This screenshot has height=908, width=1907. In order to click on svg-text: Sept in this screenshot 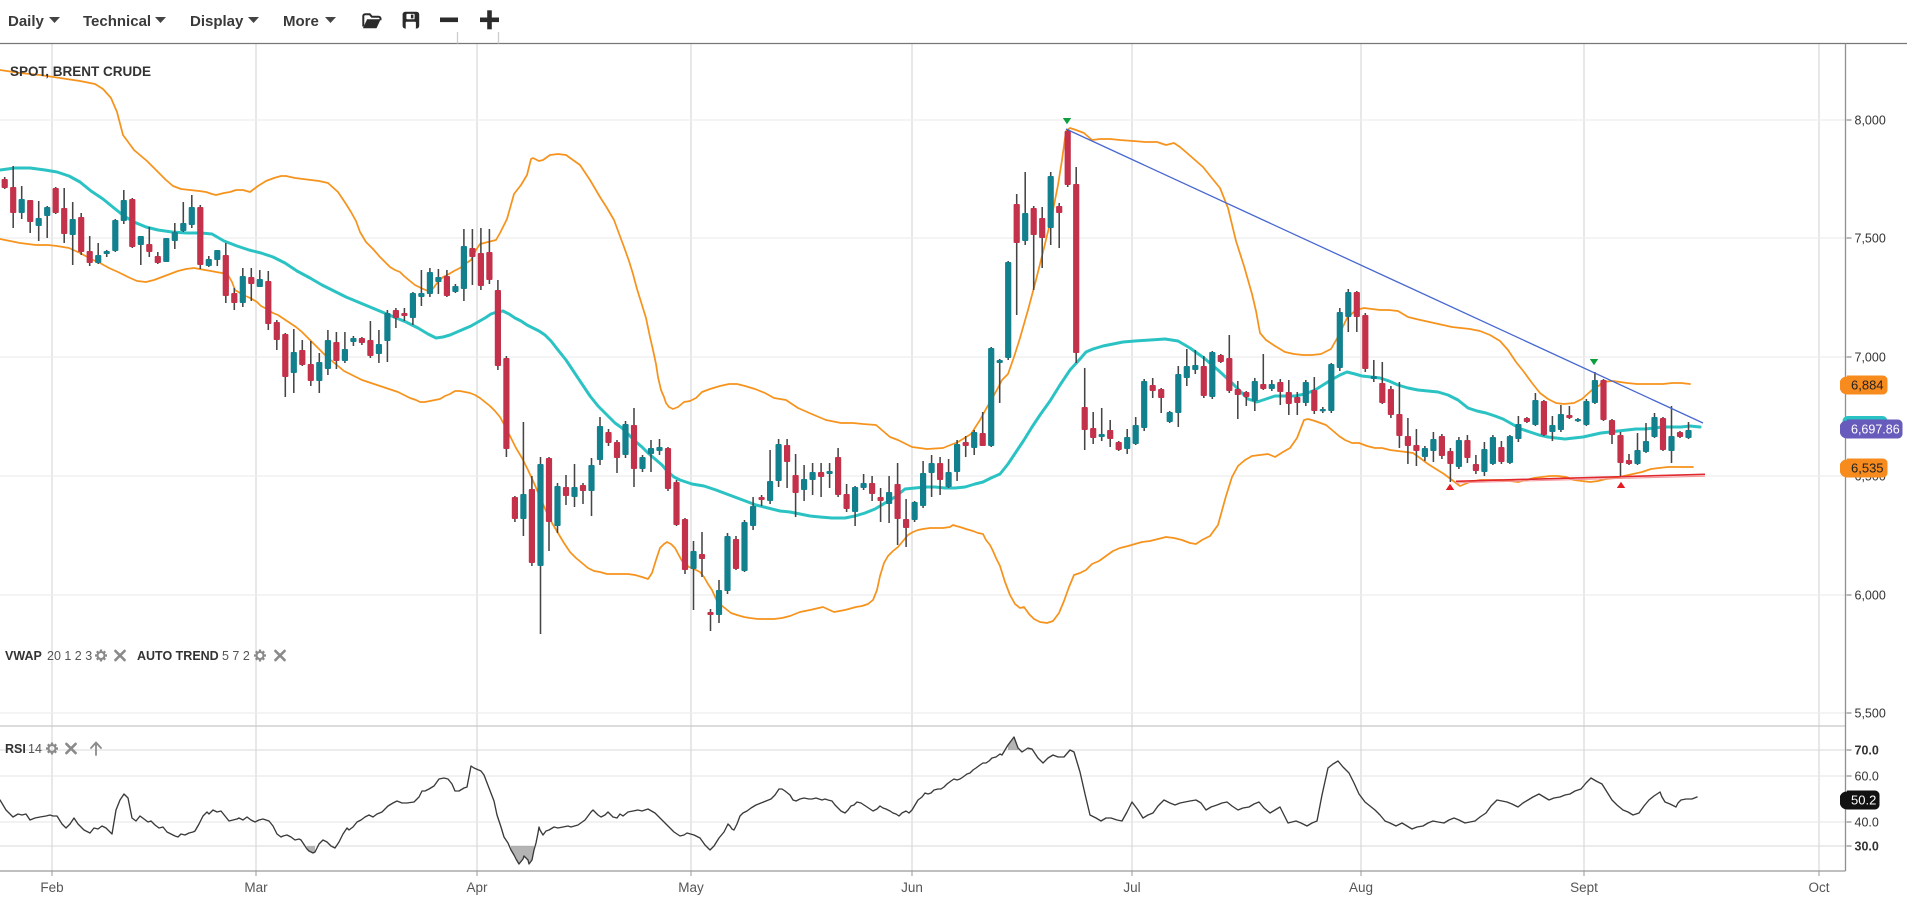, I will do `click(1584, 887)`.